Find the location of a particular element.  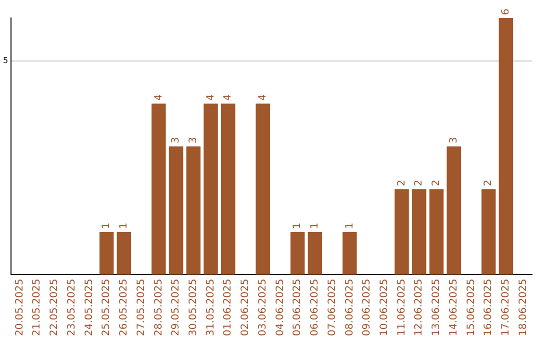

x-tick-label: 17.06.2025 is located at coordinates (506, 307).